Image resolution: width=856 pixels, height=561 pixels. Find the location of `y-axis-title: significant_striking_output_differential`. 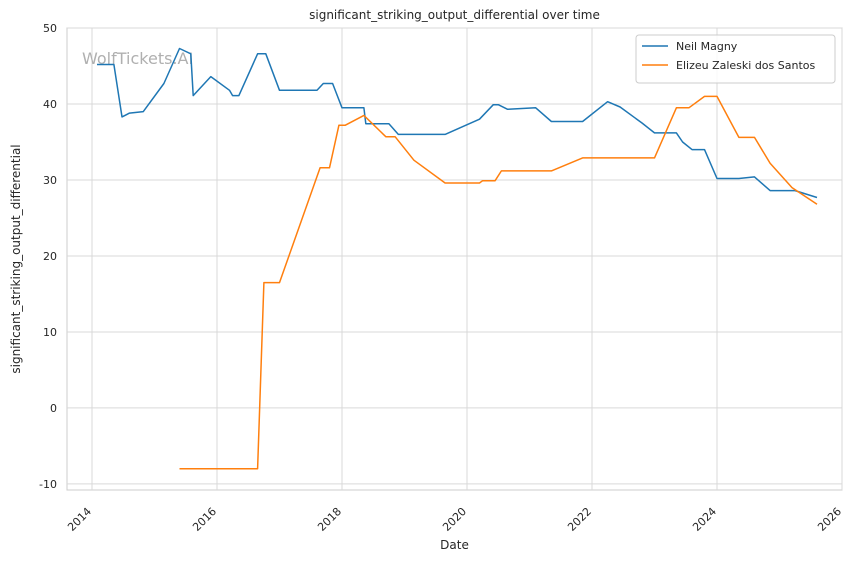

y-axis-title: significant_striking_output_differential is located at coordinates (16, 258).